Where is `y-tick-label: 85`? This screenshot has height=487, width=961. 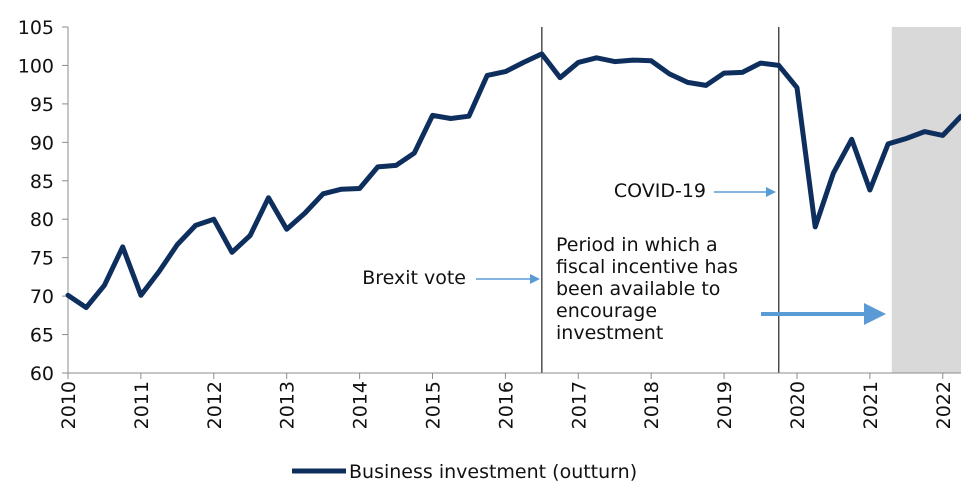
y-tick-label: 85 is located at coordinates (42, 182).